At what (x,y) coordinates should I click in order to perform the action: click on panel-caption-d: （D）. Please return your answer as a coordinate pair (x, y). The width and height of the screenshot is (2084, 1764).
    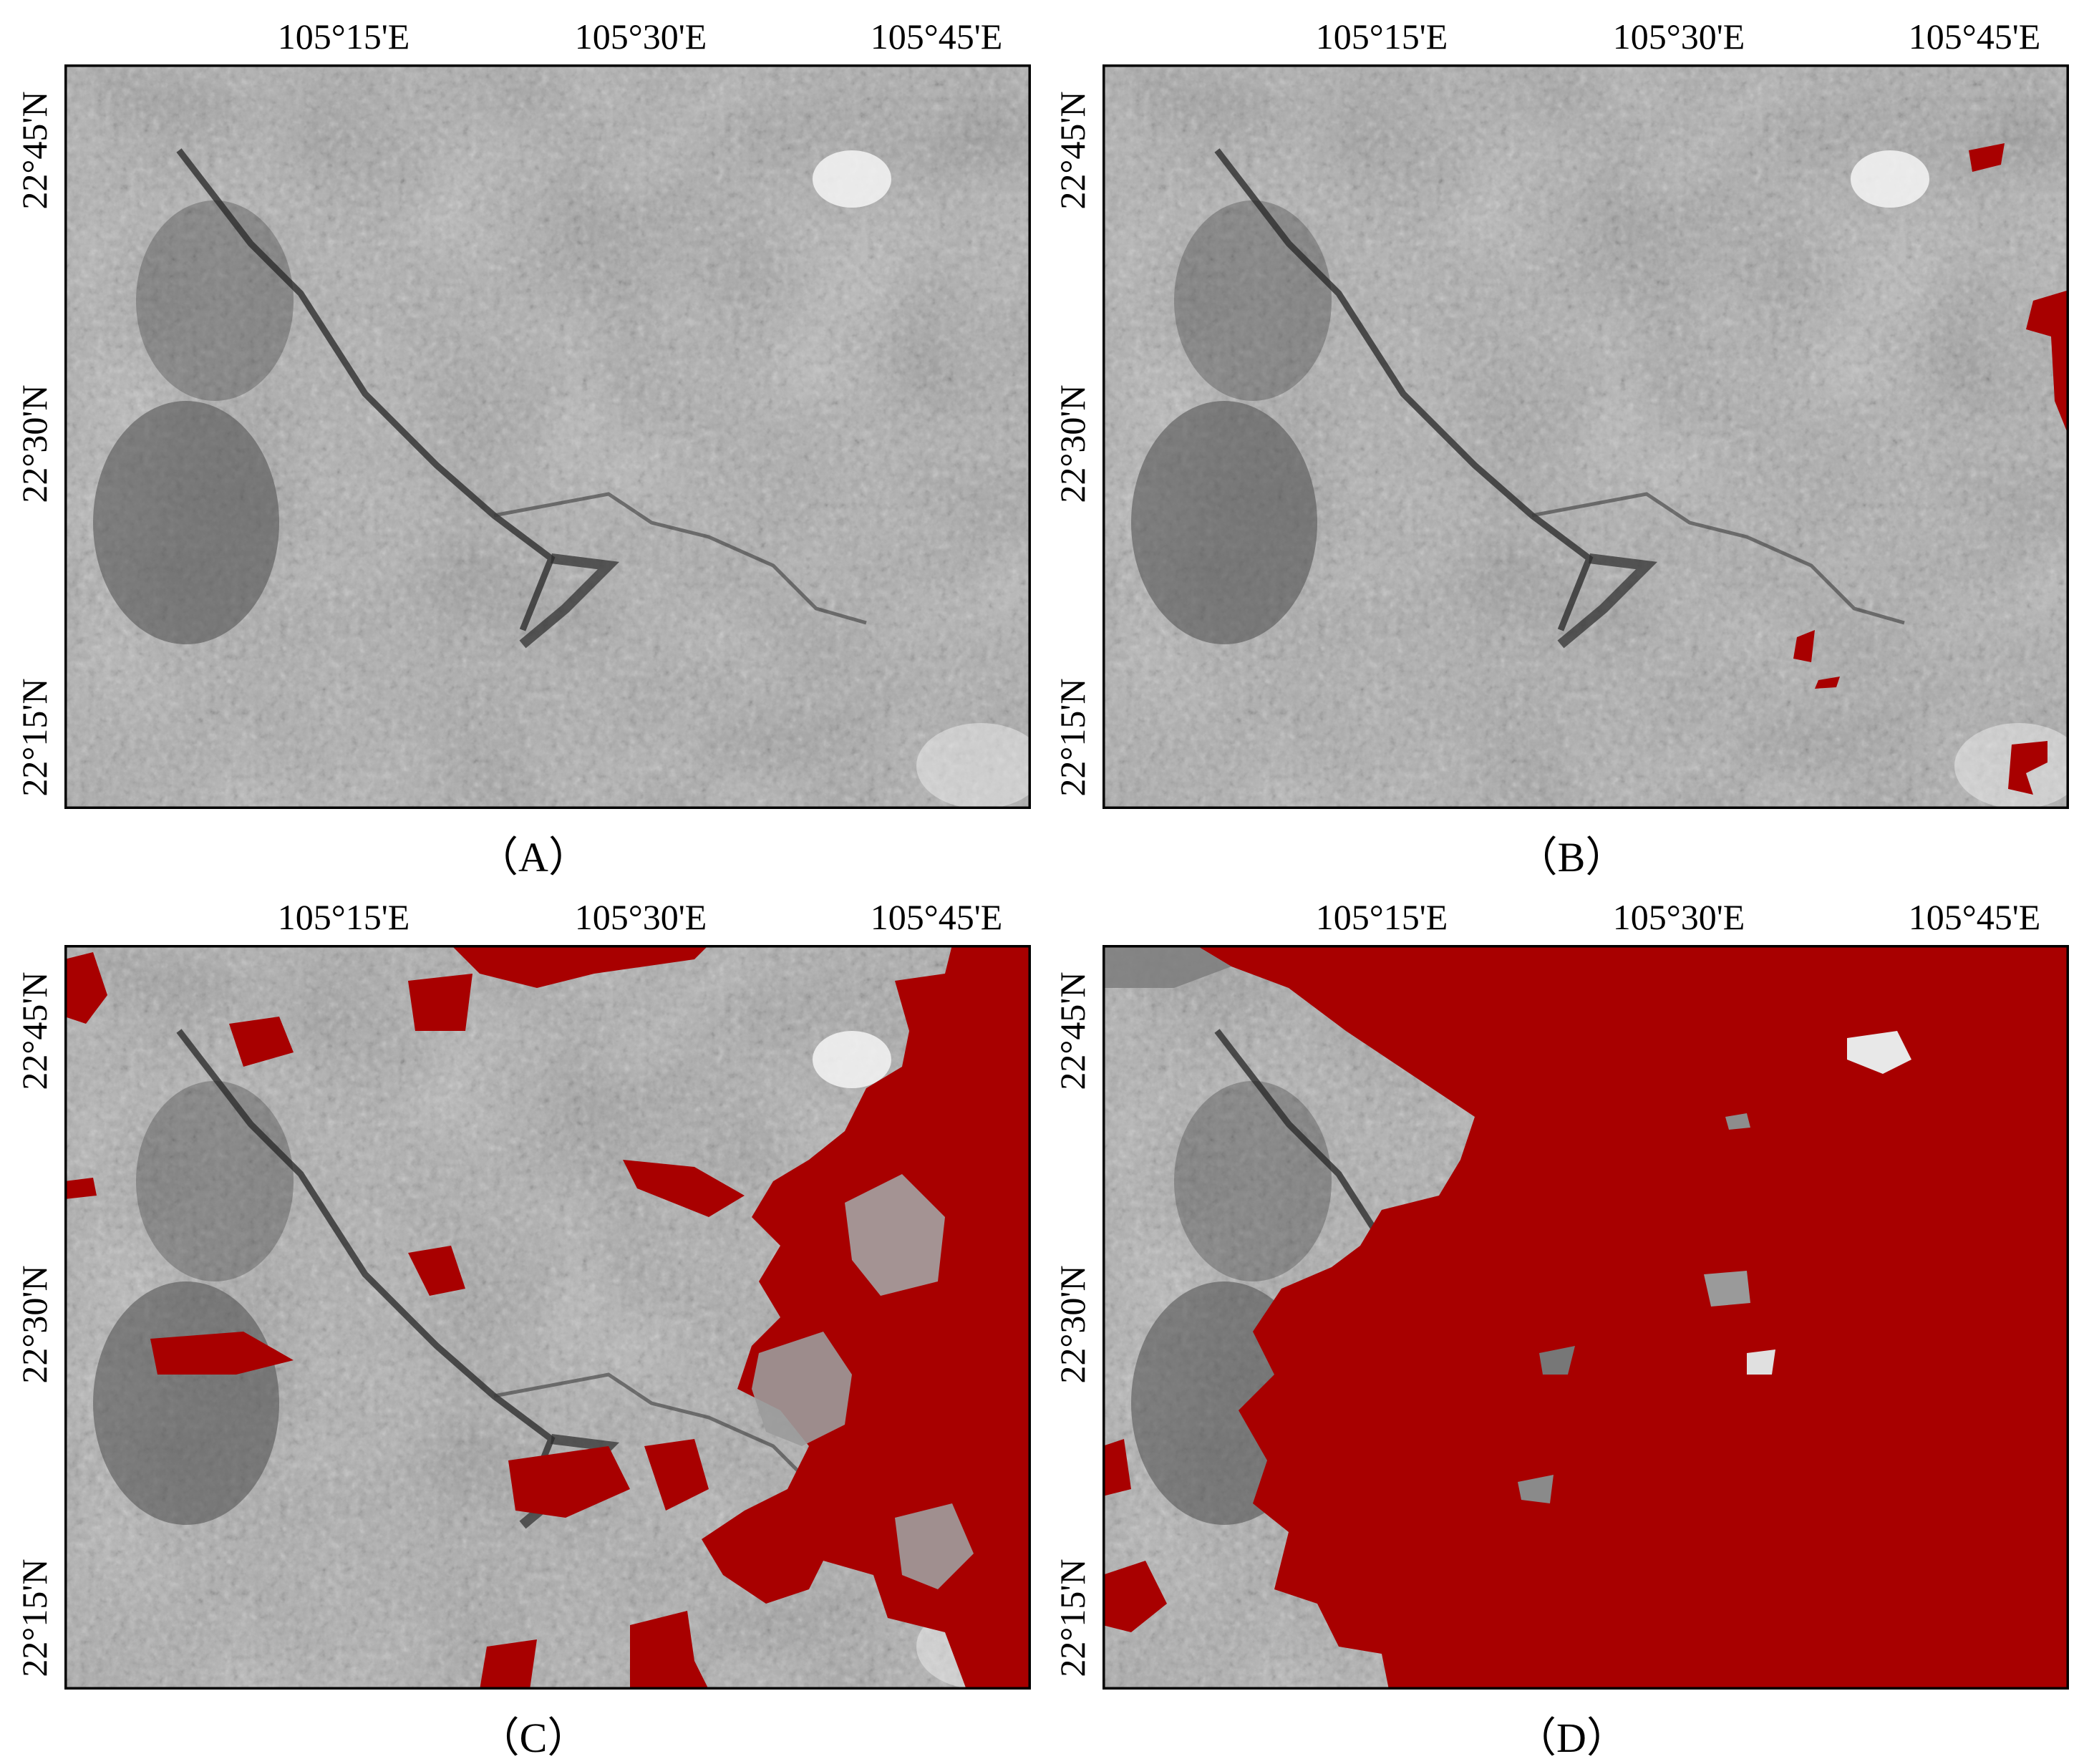
    Looking at the image, I should click on (1571, 1738).